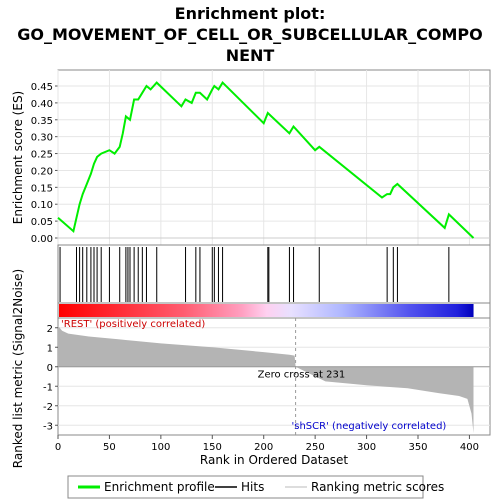 The width and height of the screenshot is (500, 500). I want to click on rank-tick-label: 2, so click(50, 329).